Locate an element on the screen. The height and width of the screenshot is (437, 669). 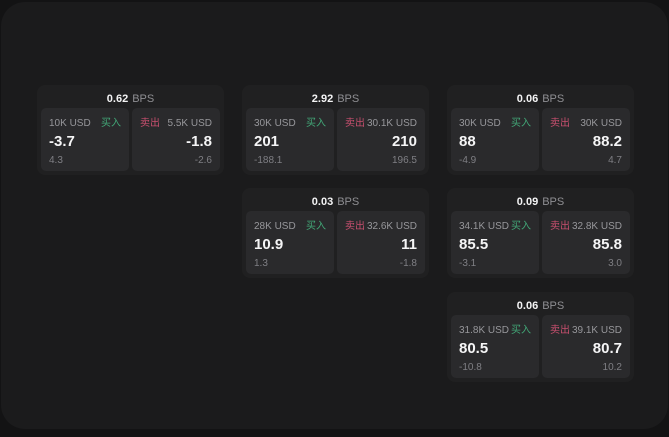
sell-panel: 卖出 30.1K USD 210 196.5 is located at coordinates (381, 139).